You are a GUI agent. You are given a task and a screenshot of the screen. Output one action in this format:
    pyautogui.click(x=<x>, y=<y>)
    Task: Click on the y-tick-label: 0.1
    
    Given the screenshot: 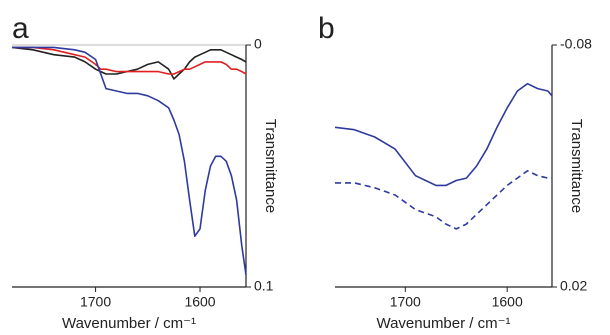 What is the action you would take?
    pyautogui.click(x=264, y=286)
    